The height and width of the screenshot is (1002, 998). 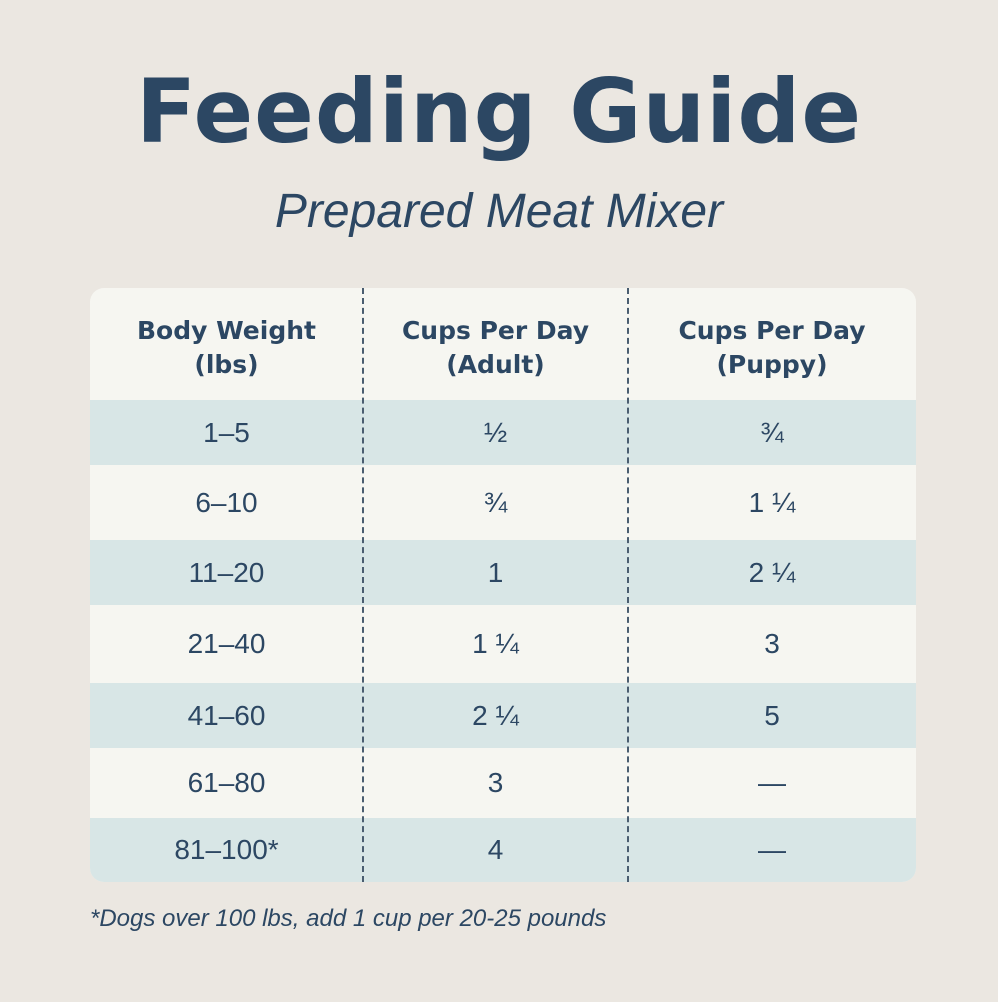 I want to click on table-row: 1–5 ½ ¾, so click(x=503, y=432).